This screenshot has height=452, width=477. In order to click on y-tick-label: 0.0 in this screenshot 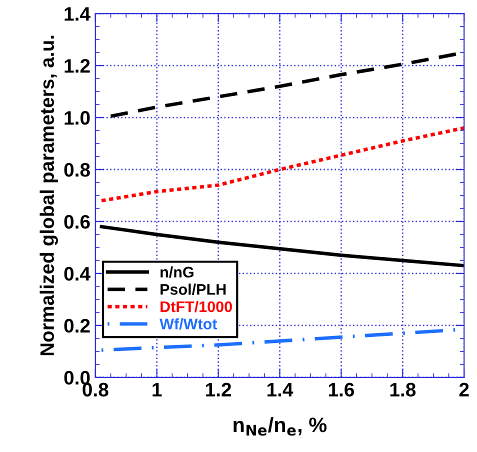, I will do `click(77, 377)`.